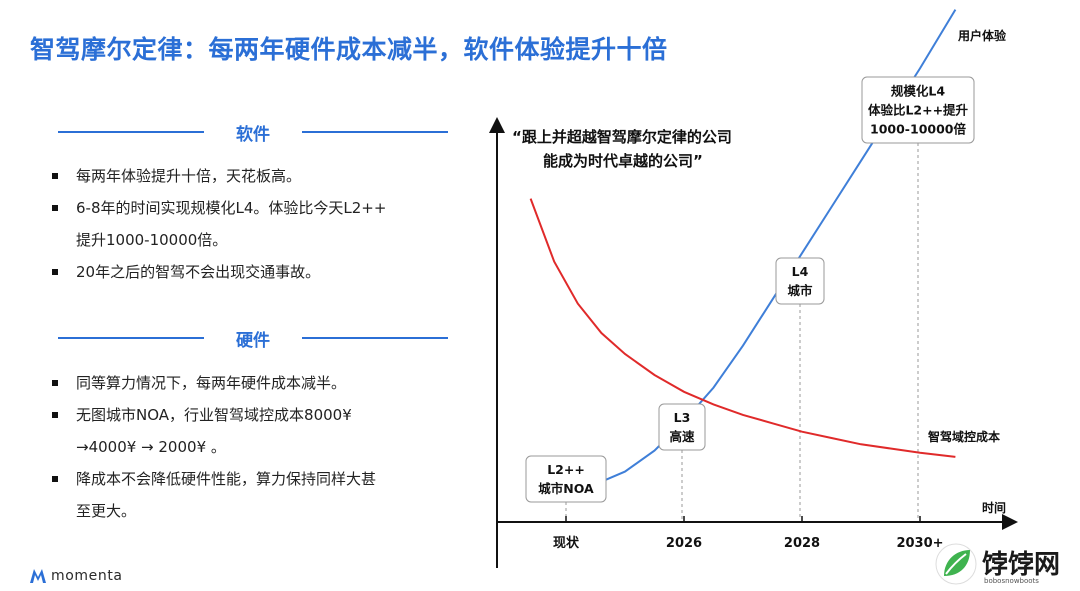 The image size is (1080, 591). I want to click on x-tick-label: 2026, so click(684, 543).